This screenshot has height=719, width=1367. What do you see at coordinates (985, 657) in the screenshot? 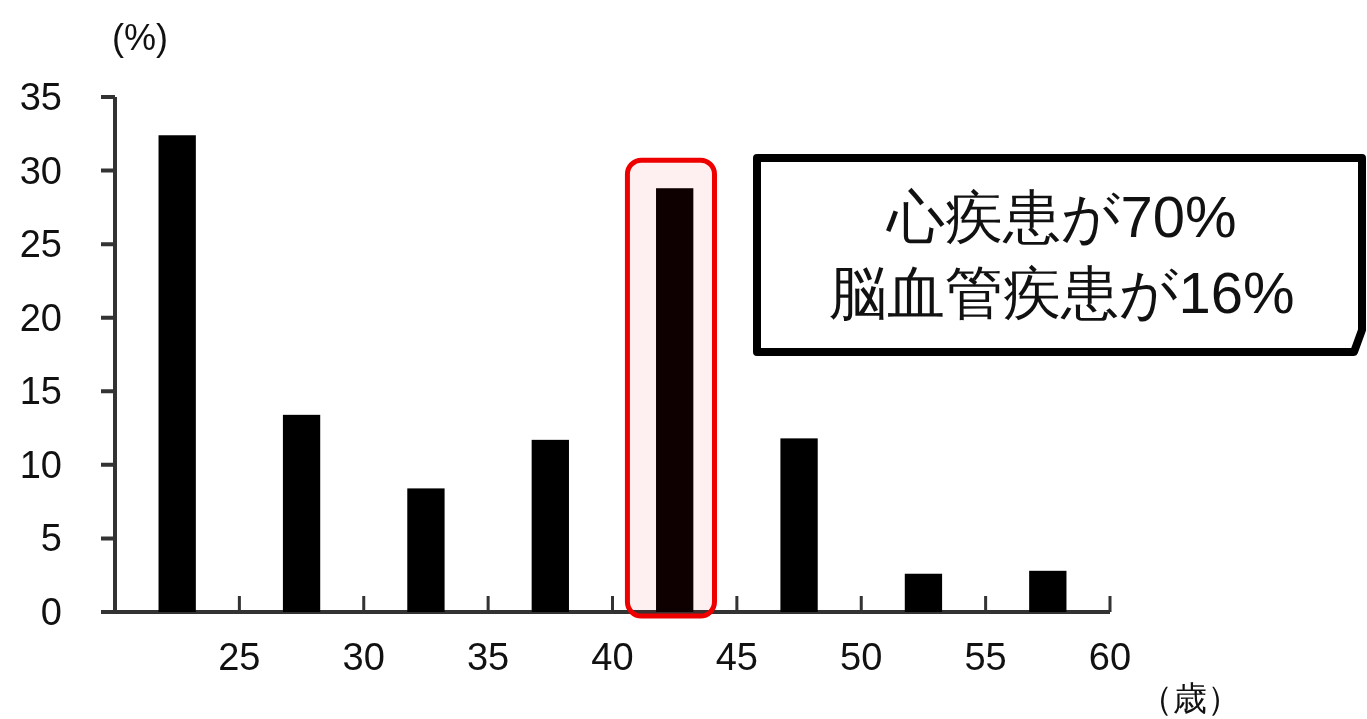
I see `x-tick-label: 55` at bounding box center [985, 657].